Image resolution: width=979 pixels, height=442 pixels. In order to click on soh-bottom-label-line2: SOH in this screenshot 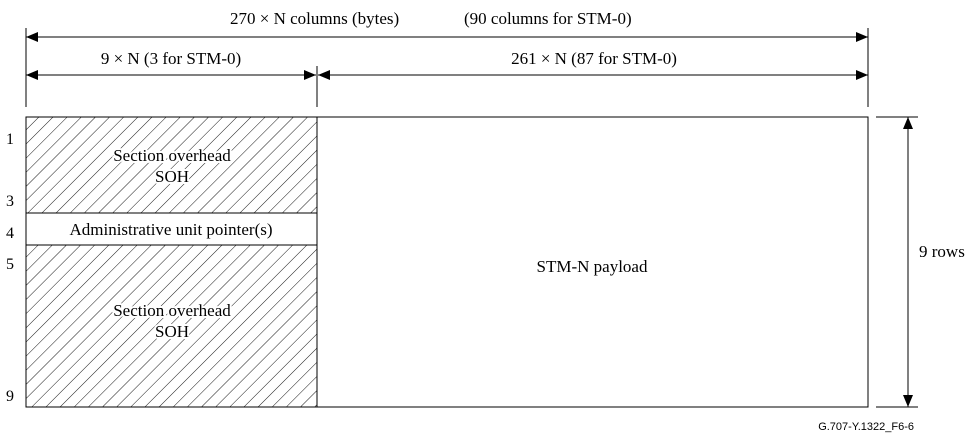, I will do `click(172, 331)`.